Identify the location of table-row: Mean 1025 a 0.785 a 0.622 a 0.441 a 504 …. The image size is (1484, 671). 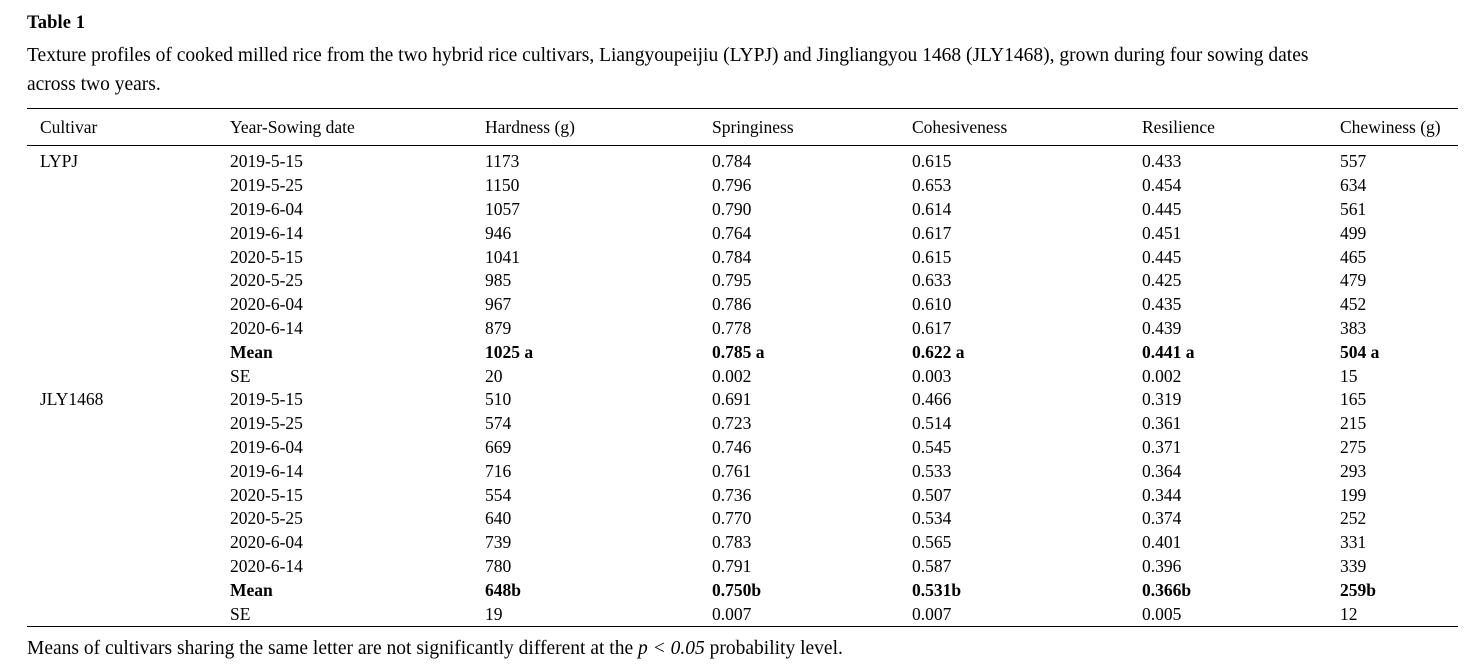
(742, 352).